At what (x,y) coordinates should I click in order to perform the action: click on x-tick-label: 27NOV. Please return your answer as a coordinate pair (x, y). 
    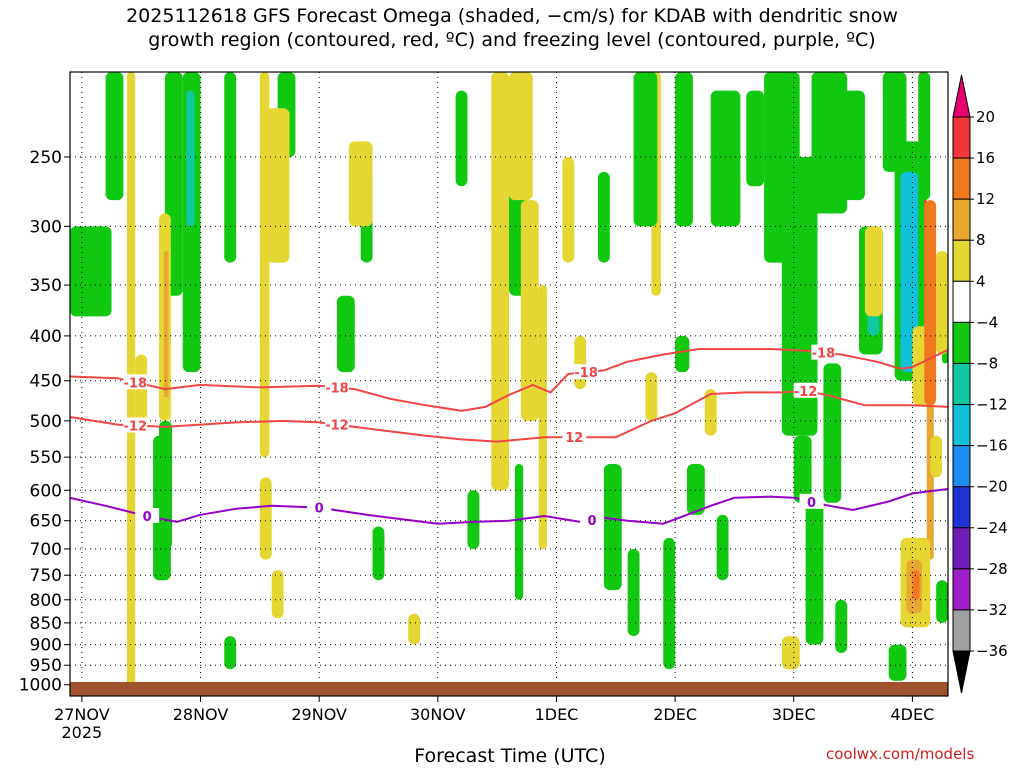
    Looking at the image, I should click on (82, 714).